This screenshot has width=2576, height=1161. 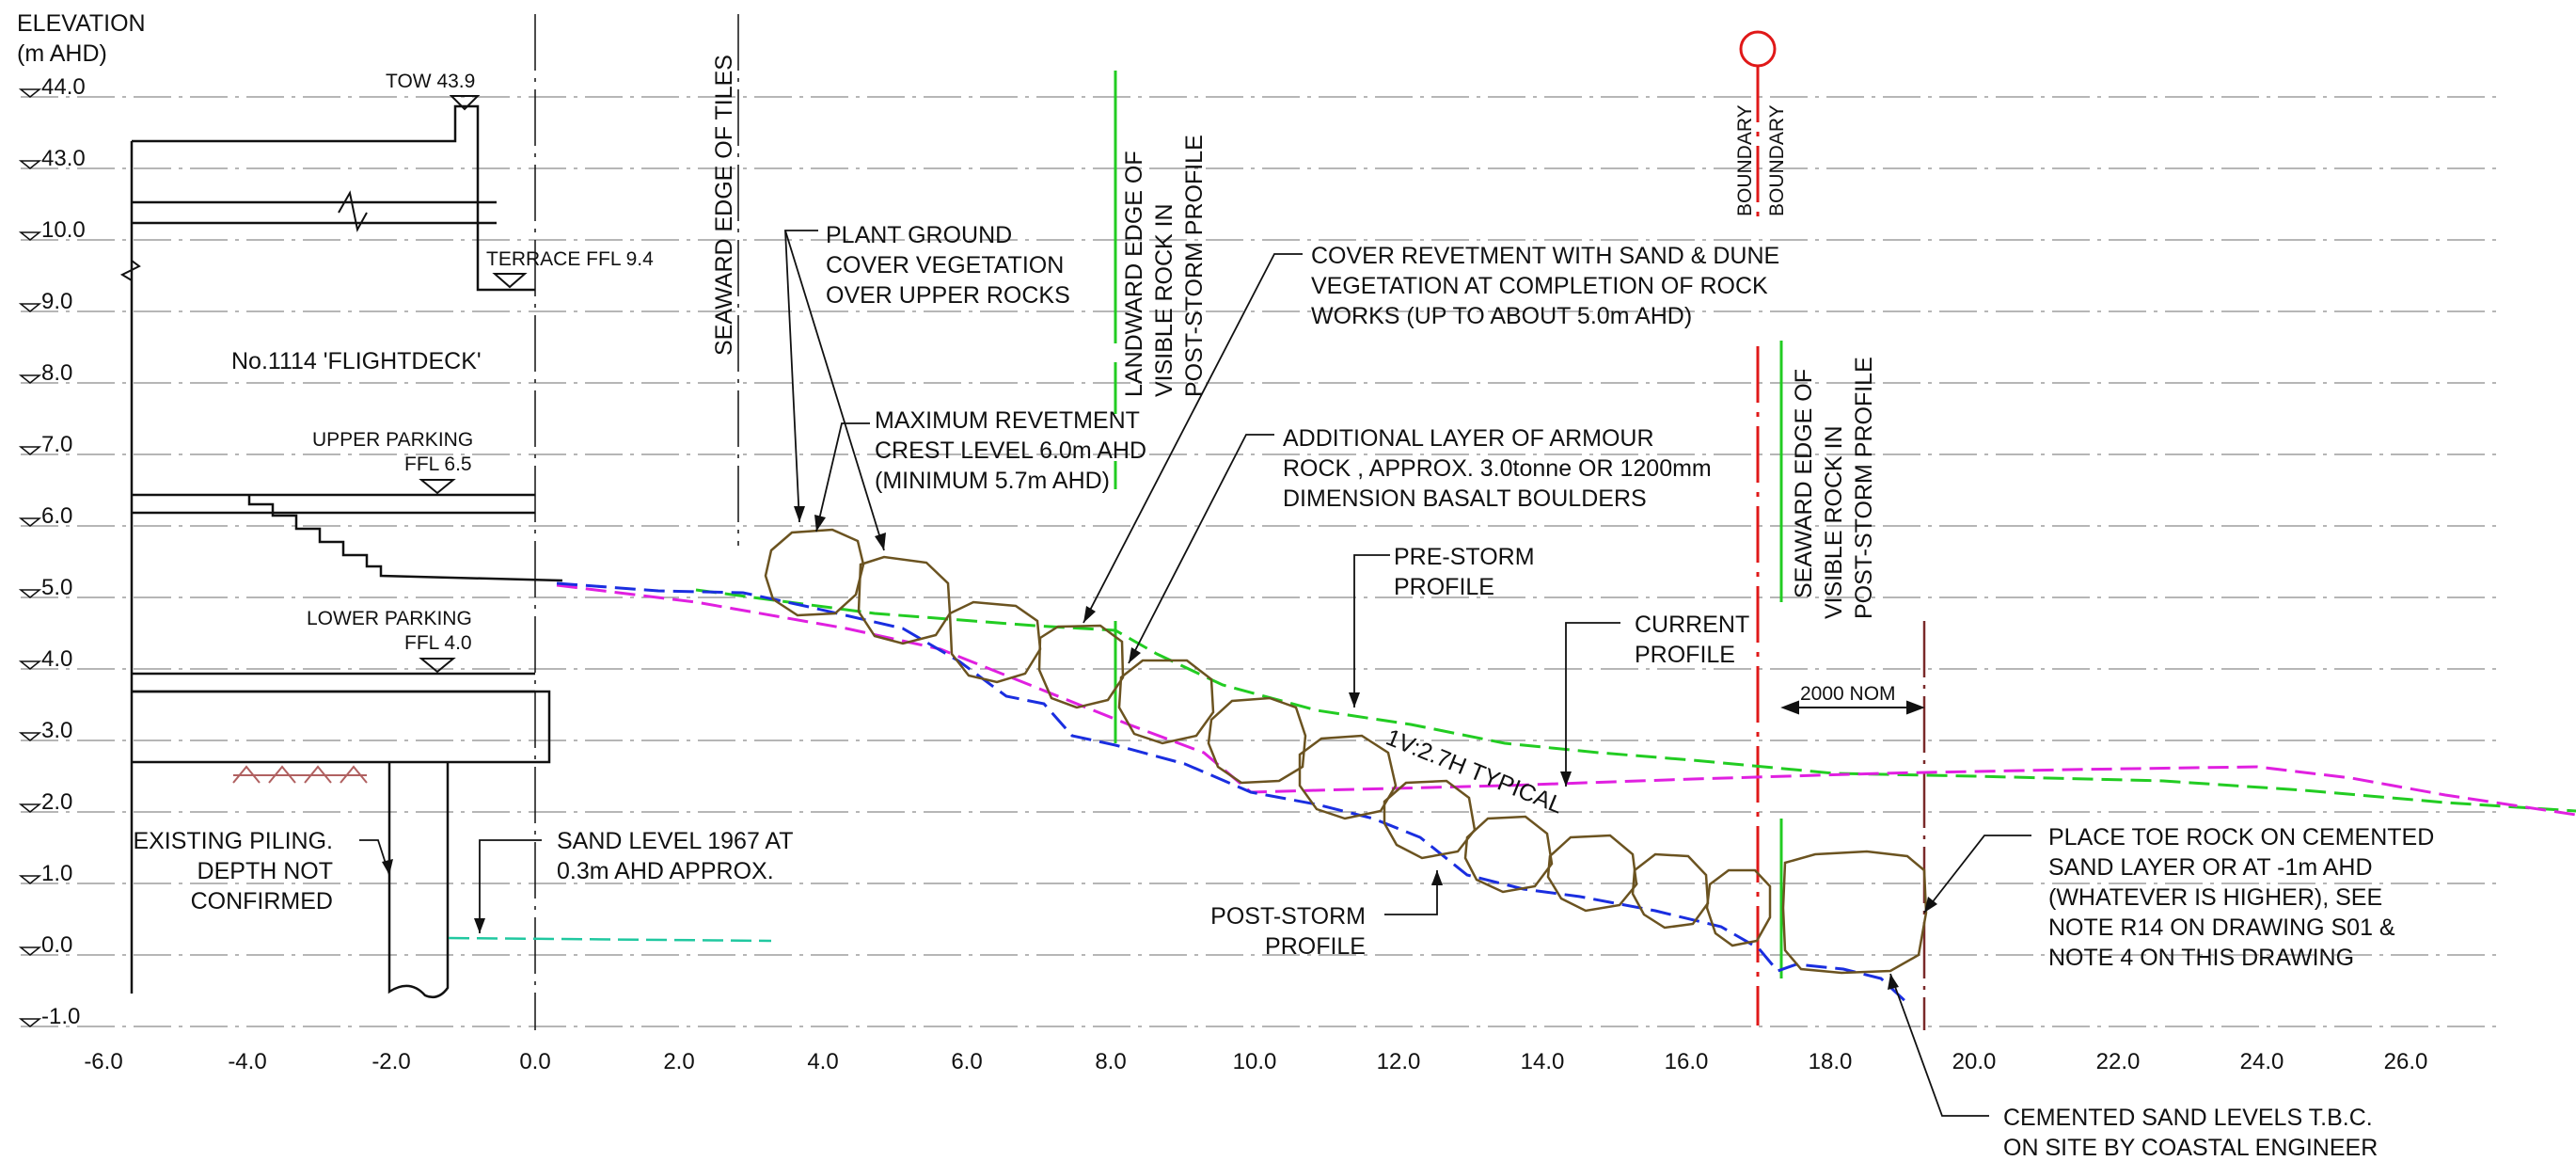 What do you see at coordinates (1687, 1061) in the screenshot?
I see `chainage-tick-label: 16.0` at bounding box center [1687, 1061].